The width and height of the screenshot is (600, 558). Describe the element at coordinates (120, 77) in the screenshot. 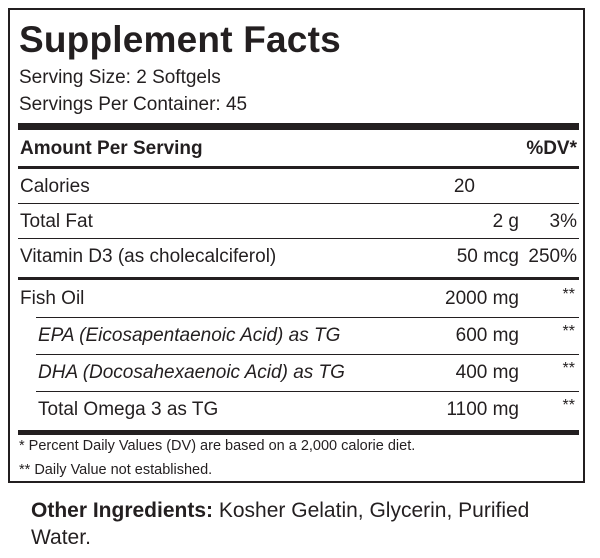

I see `serving-size: Serving Size: 2 Softgels` at that location.